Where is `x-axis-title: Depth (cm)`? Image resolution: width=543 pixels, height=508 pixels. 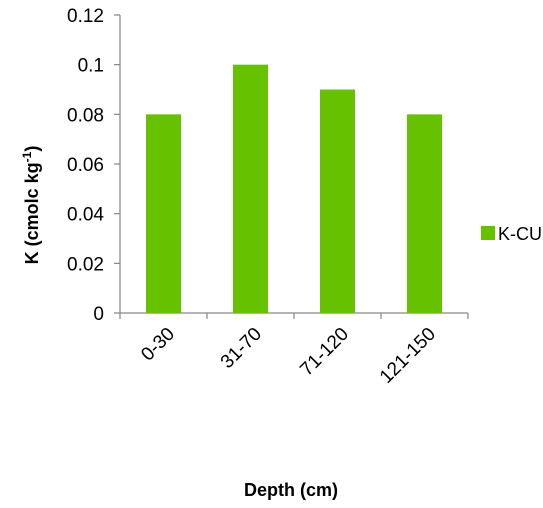 x-axis-title: Depth (cm) is located at coordinates (291, 490).